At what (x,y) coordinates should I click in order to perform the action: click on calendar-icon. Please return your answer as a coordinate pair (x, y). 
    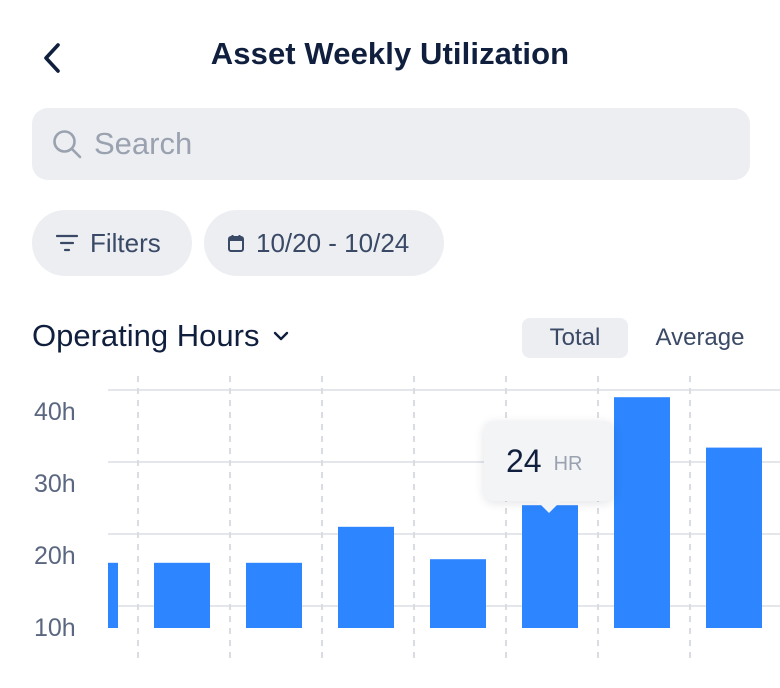
    Looking at the image, I should click on (236, 243).